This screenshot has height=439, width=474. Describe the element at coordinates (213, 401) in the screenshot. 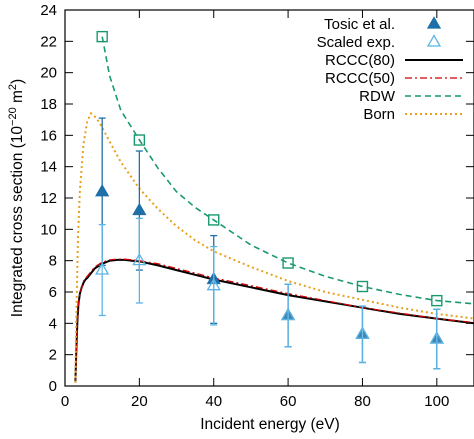

I see `x-tick-label-2: 40` at that location.